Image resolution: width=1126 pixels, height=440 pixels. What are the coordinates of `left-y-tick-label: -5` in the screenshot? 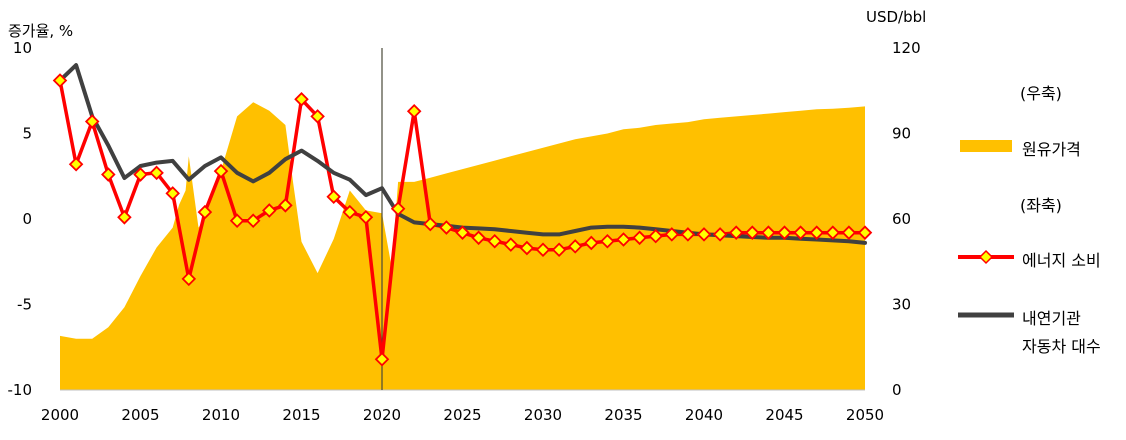 It's located at (24, 305).